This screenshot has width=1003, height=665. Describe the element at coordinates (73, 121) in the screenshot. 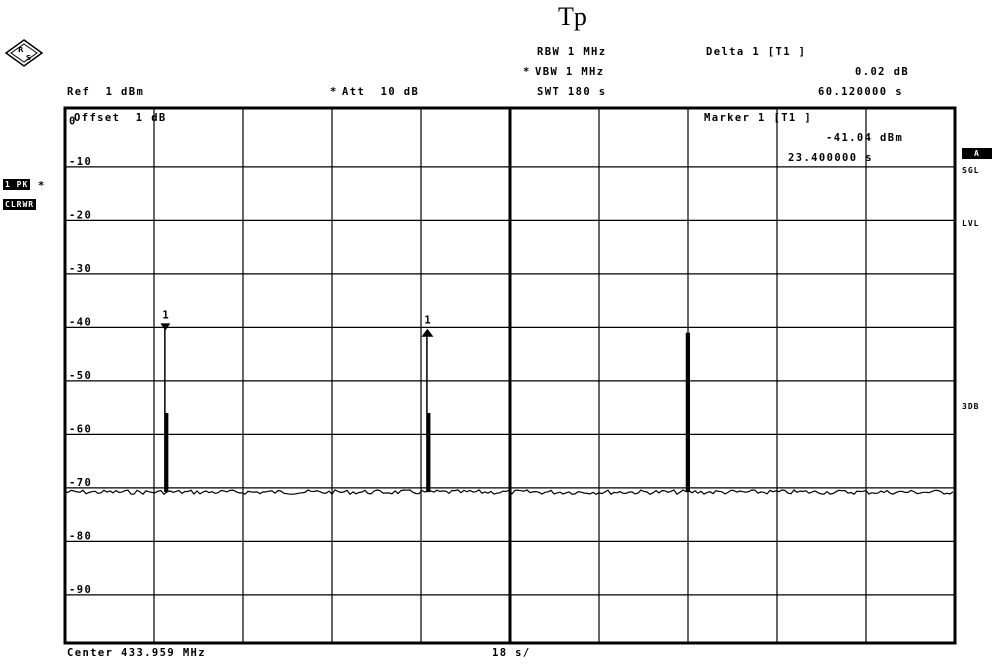

I see `y-tick-label: 0` at that location.